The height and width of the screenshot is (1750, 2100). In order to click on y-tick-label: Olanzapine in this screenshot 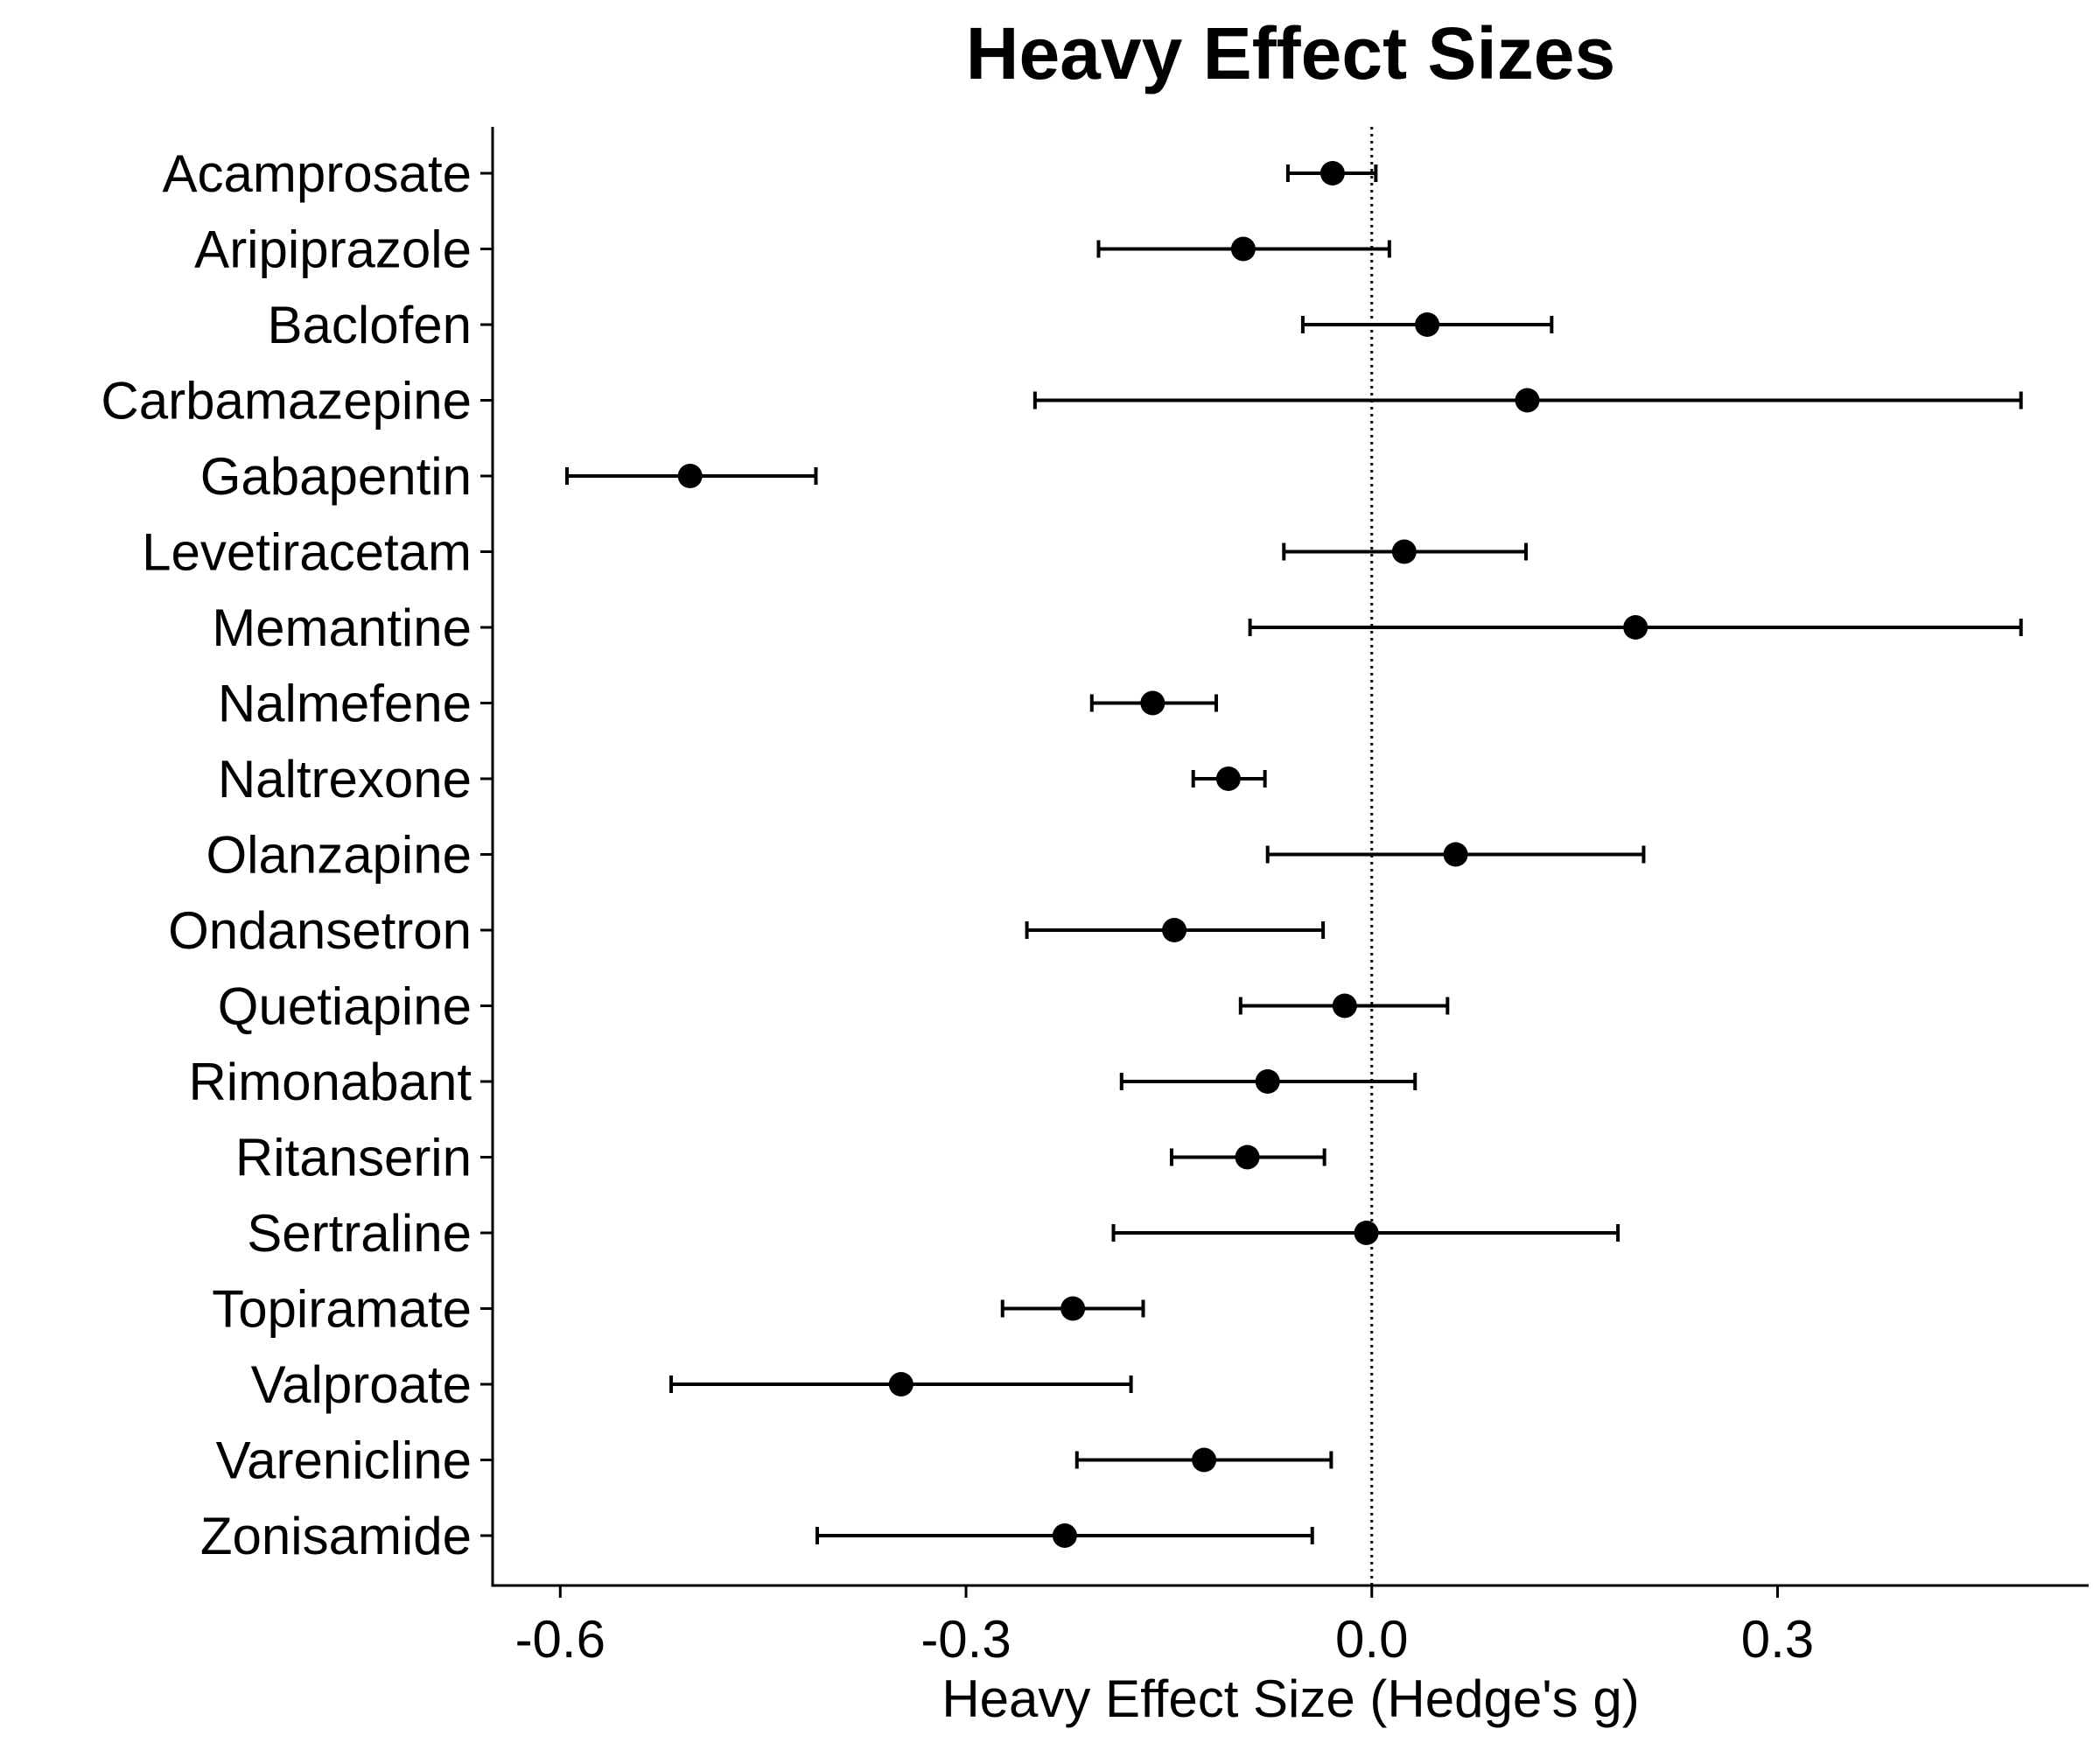, I will do `click(339, 855)`.